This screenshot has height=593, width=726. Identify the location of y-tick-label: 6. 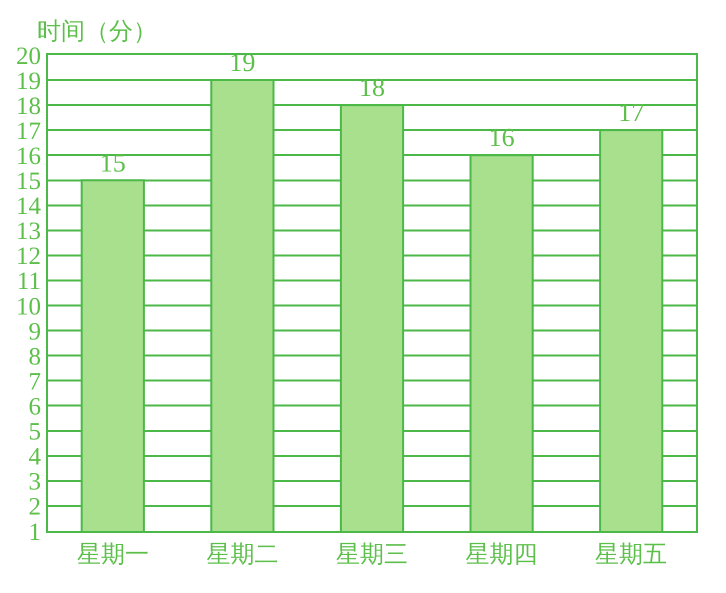
(34, 406).